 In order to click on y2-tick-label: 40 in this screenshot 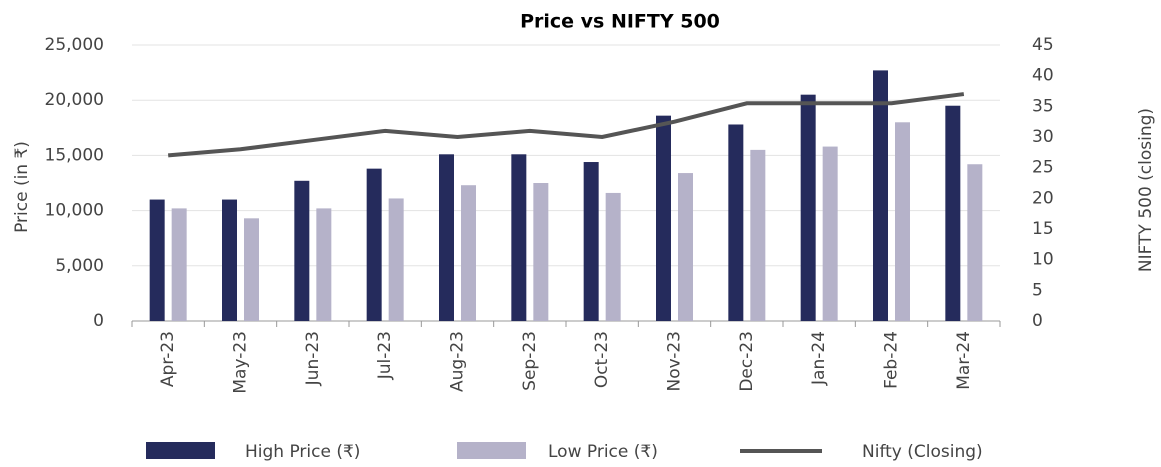, I will do `click(1043, 76)`.